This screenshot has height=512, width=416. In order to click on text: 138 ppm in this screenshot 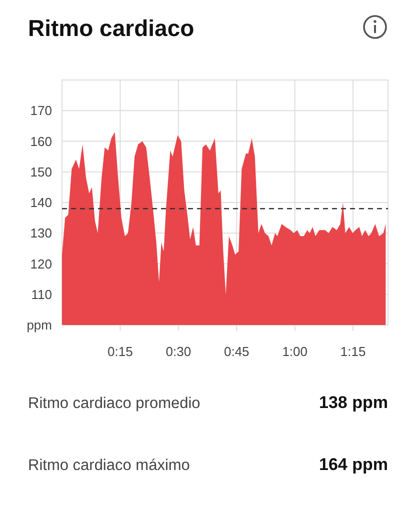, I will do `click(353, 402)`.